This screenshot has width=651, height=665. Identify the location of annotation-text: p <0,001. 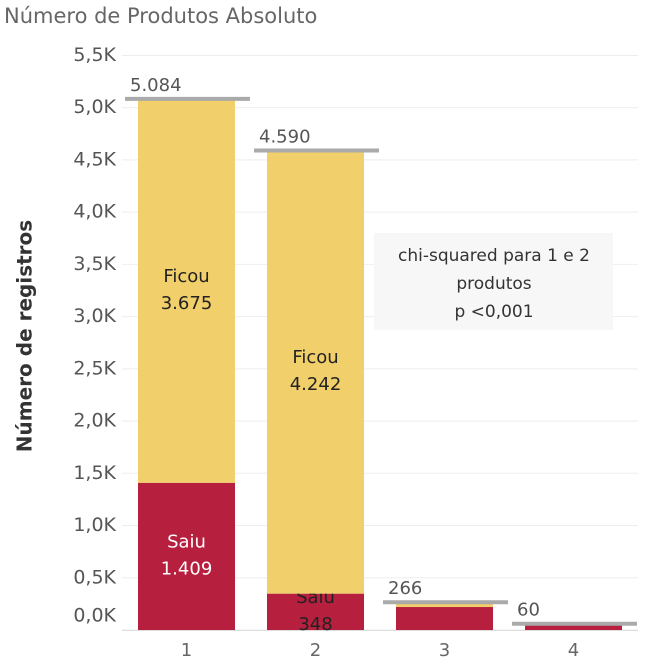
(493, 312).